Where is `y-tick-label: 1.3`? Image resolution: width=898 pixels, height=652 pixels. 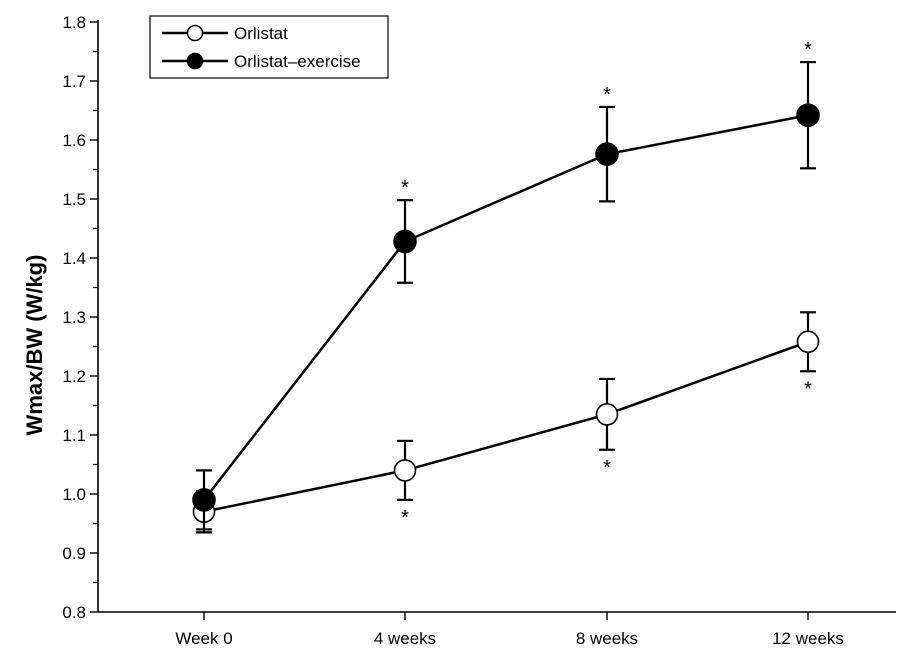 y-tick-label: 1.3 is located at coordinates (74, 317).